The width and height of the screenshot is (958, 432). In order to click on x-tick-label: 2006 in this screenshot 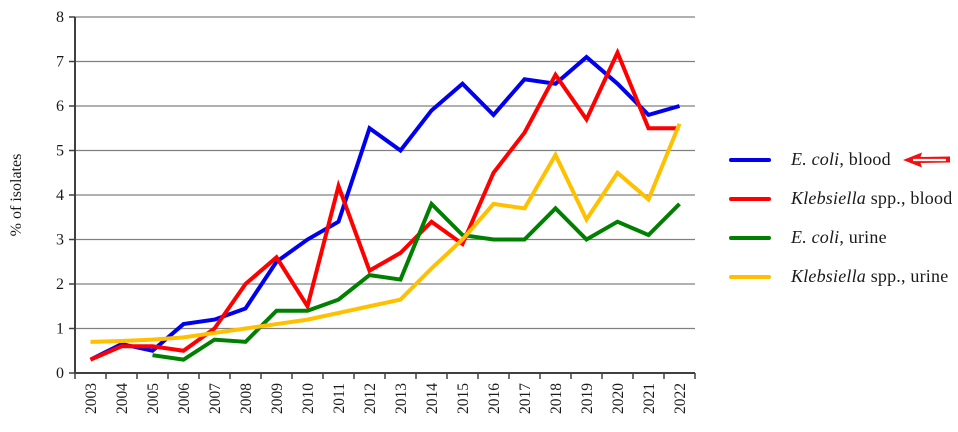, I will do `click(184, 398)`.